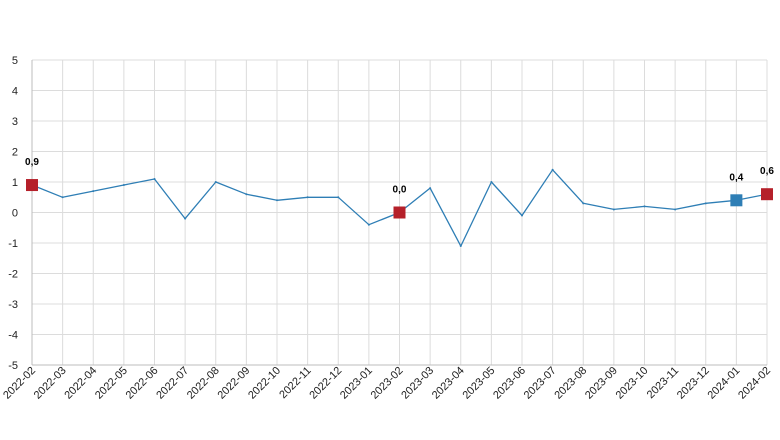 The height and width of the screenshot is (440, 780). What do you see at coordinates (13, 275) in the screenshot?
I see `y-tick-label: -2` at bounding box center [13, 275].